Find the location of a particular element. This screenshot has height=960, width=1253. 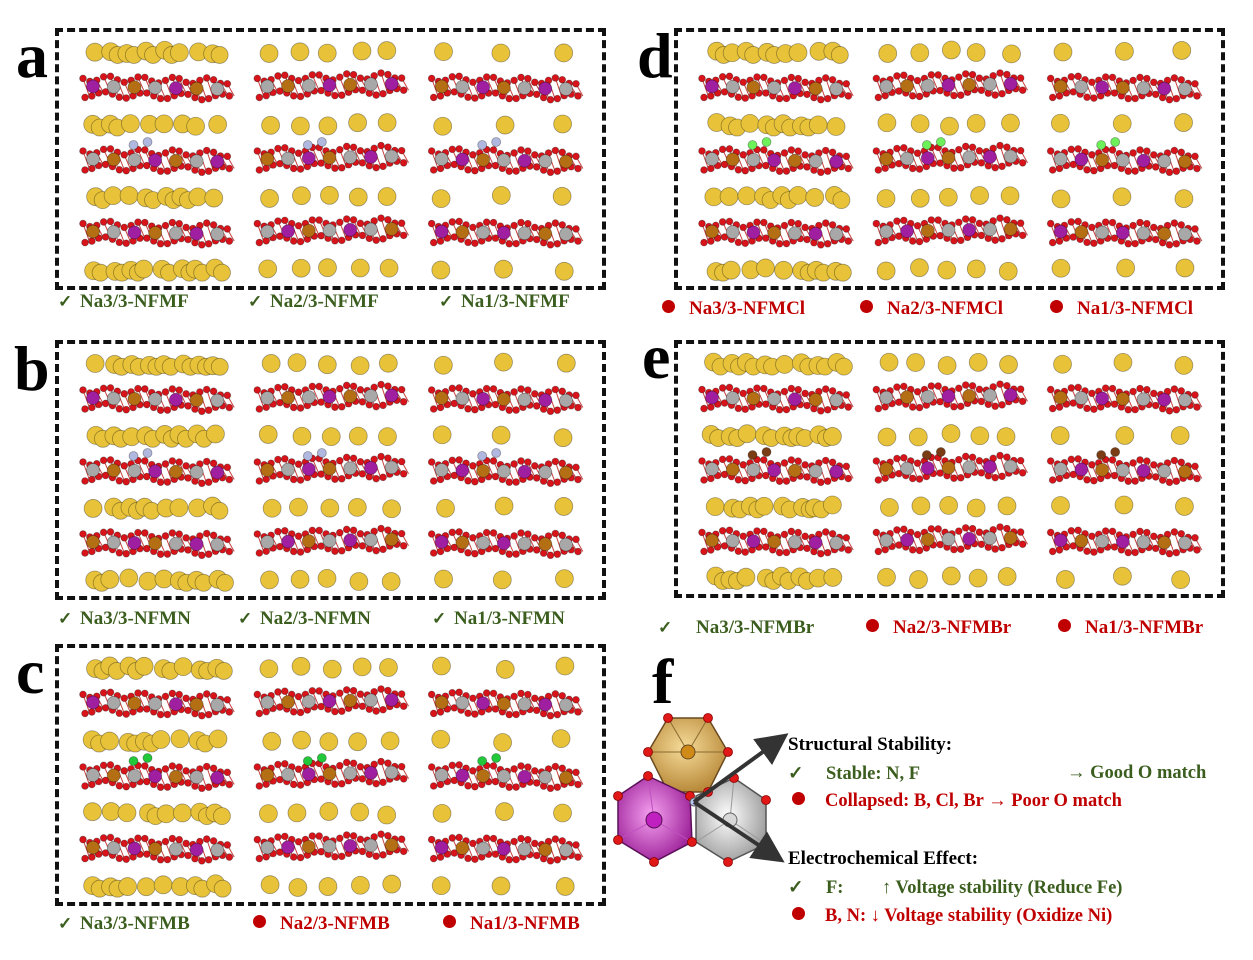

caption-c-2: Na2/3-NFMB is located at coordinates (321, 924).